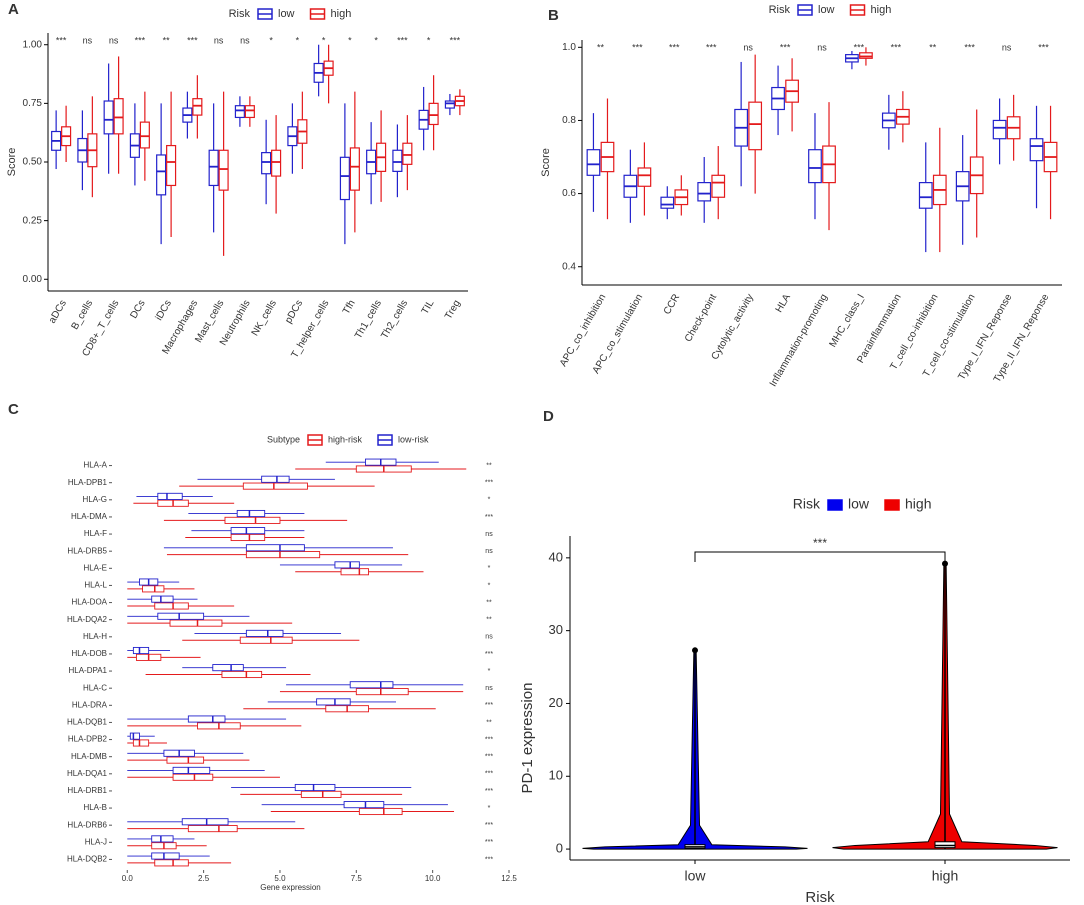 This screenshot has height=905, width=1084. I want to click on x-tick-label: 7.5, so click(357, 878).